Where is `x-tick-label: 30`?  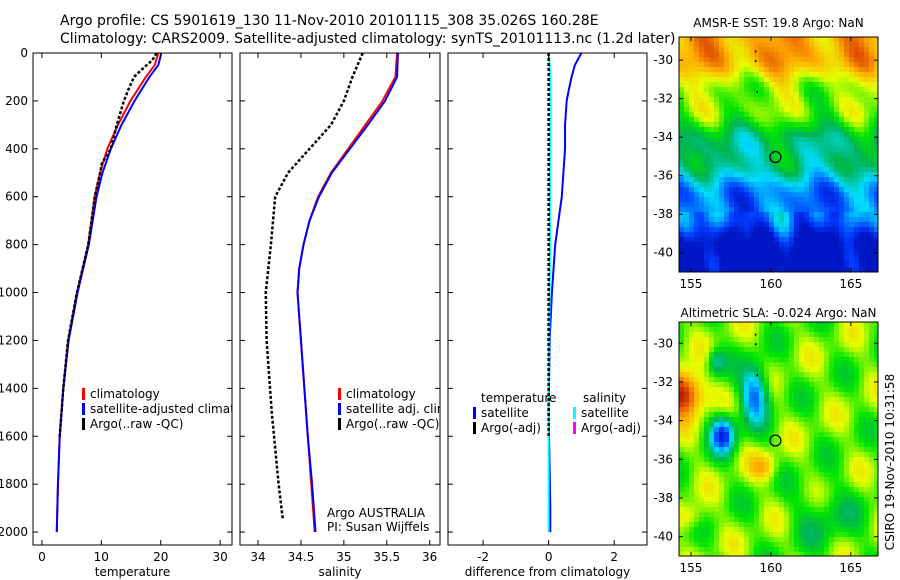 x-tick-label: 30 is located at coordinates (219, 557).